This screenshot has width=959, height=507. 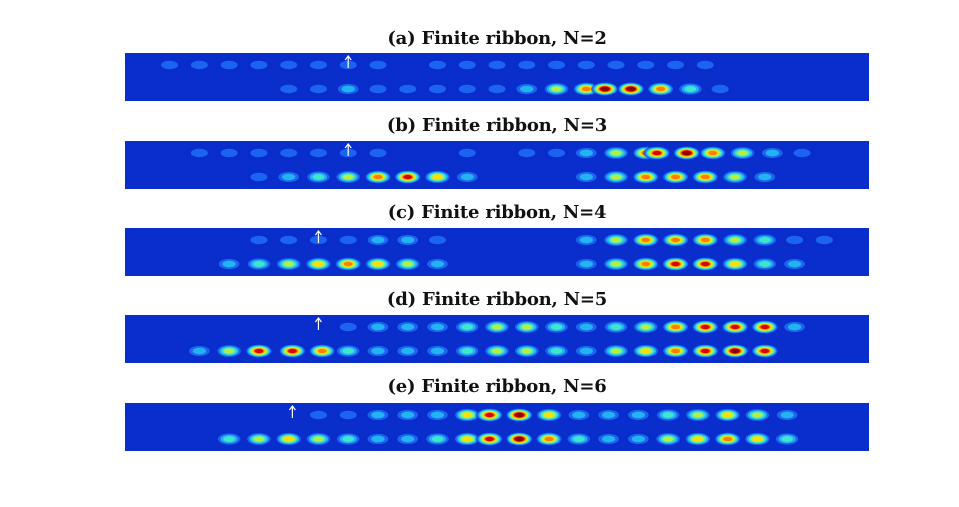 What do you see at coordinates (497, 427) in the screenshot?
I see `panel-e-heatmap` at bounding box center [497, 427].